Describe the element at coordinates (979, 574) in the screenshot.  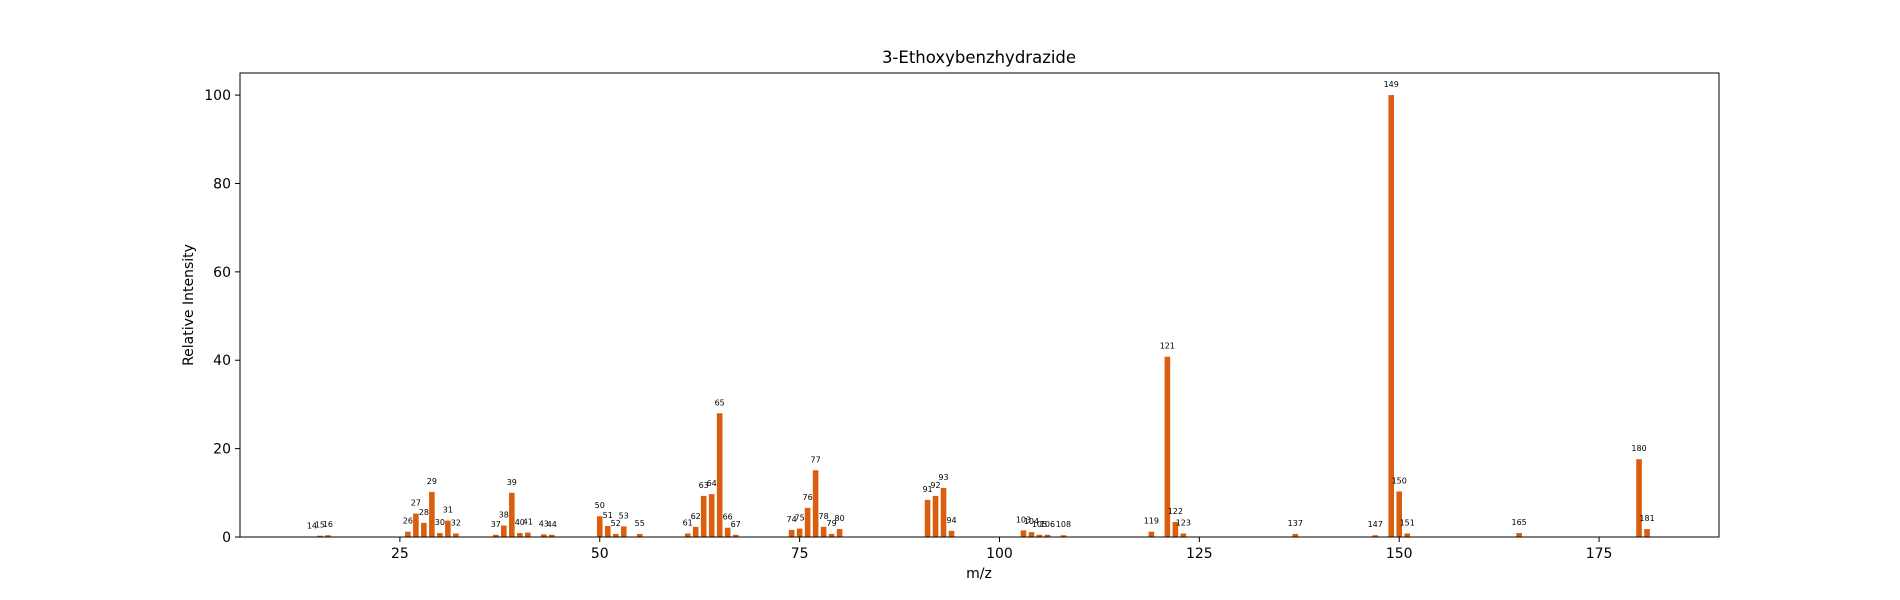
I see `x-axis-label: m/z` at that location.